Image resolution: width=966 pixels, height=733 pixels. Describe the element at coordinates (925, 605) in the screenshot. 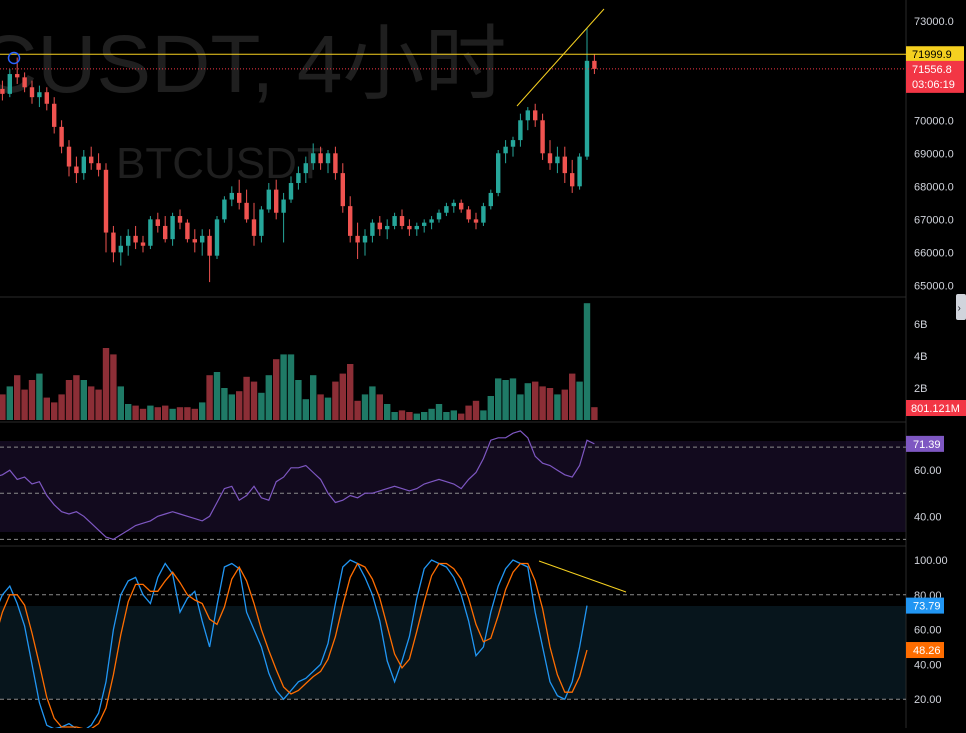

I see `stoch-k-badge: 73.79` at that location.